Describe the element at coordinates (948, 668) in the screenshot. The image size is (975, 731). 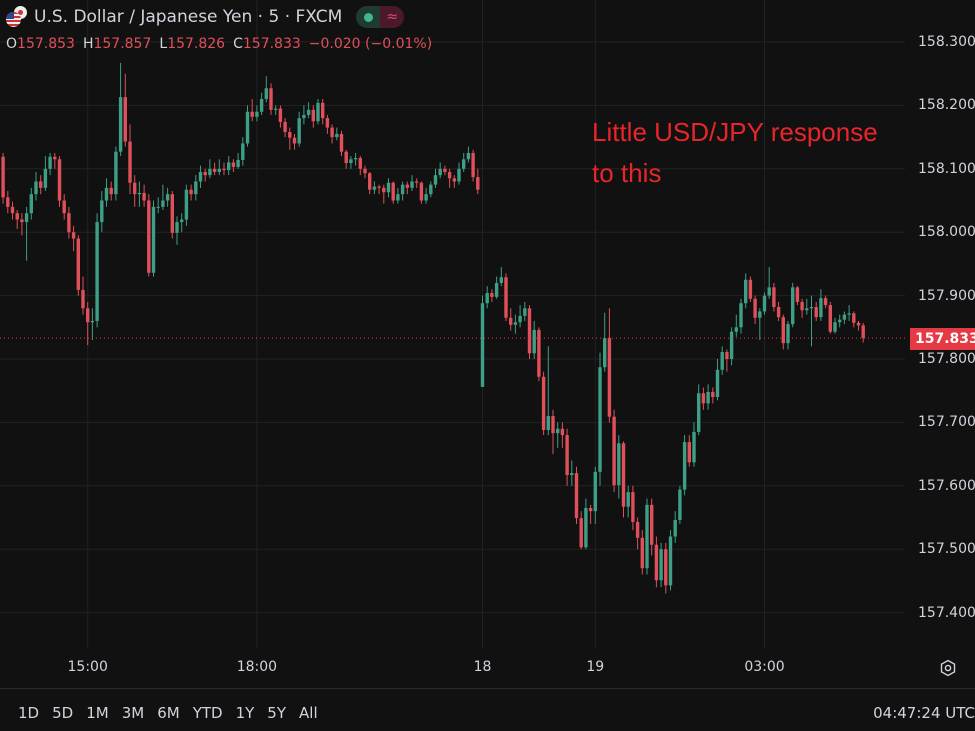
I see `chart-settings-icon` at that location.